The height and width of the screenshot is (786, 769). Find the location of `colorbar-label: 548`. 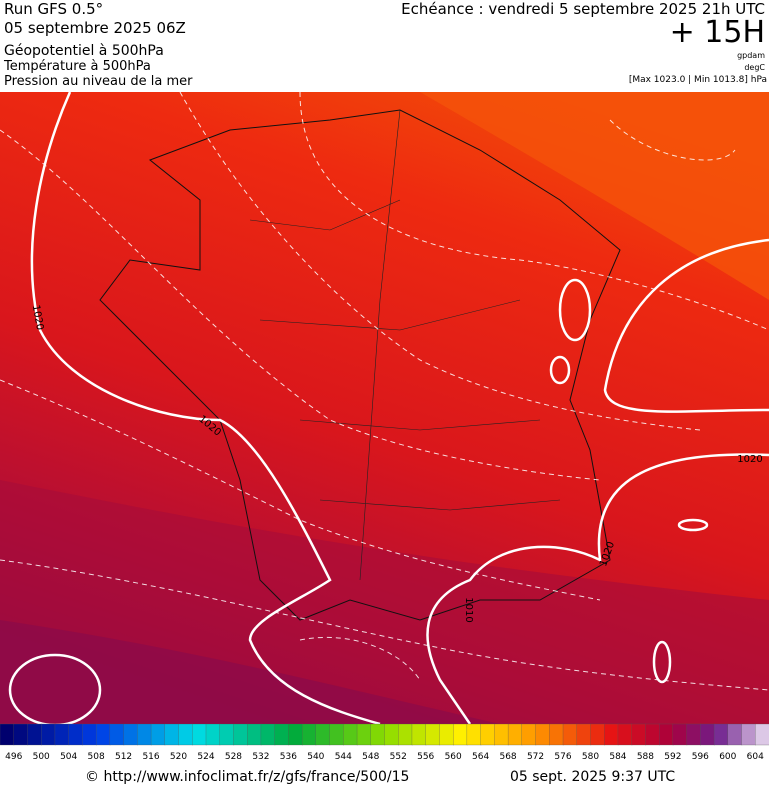

colorbar-label: 548 is located at coordinates (370, 757).